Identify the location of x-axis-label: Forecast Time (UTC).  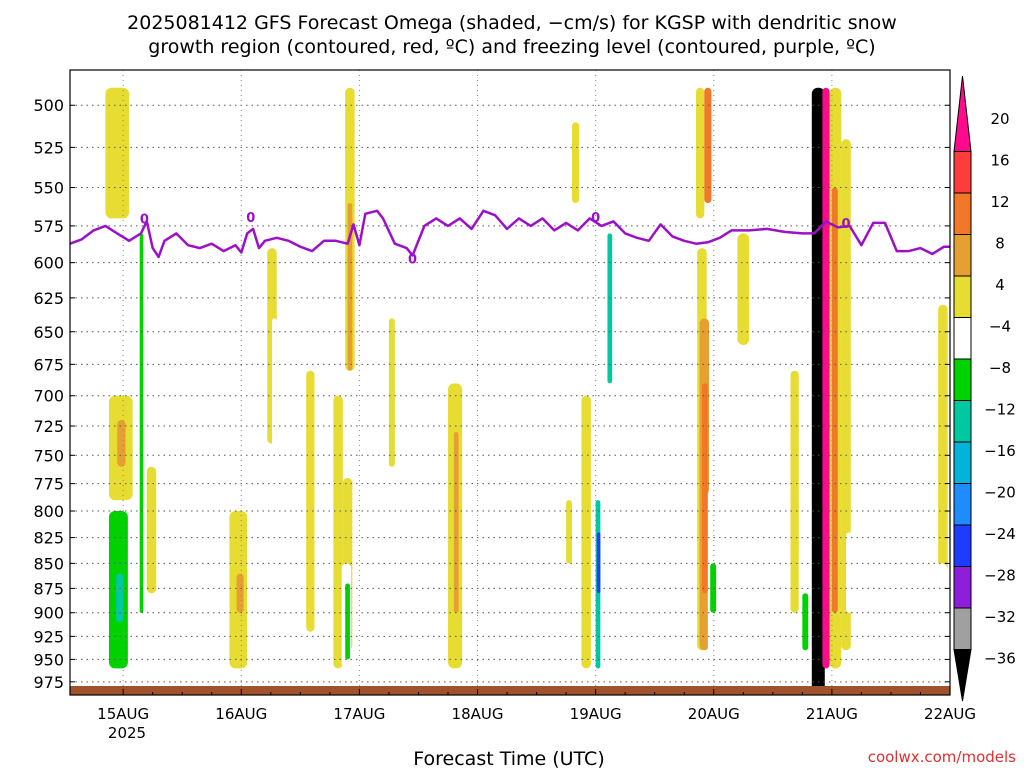
(508, 758).